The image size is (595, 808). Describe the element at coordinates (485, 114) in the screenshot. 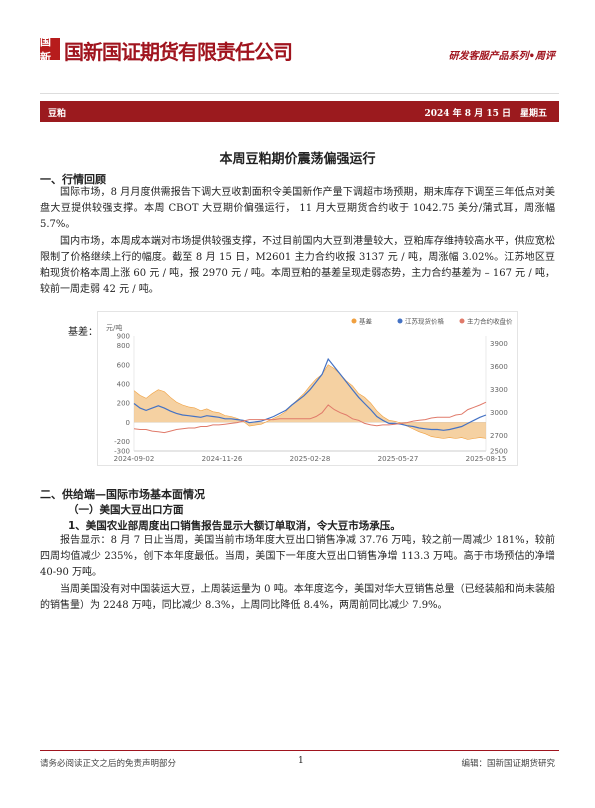

I see `banner-date: 2024 年 8 月 15 日 星期五` at that location.